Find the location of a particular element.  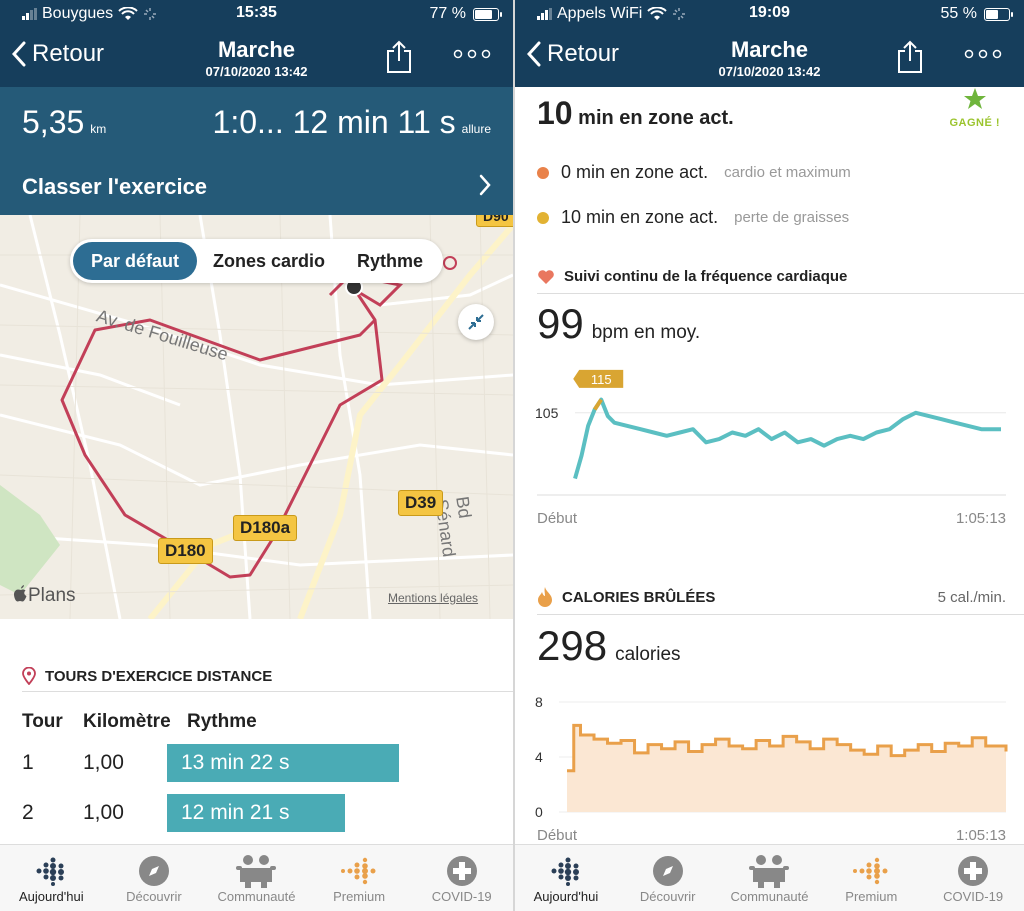

road-badge: D180 is located at coordinates (185, 551).